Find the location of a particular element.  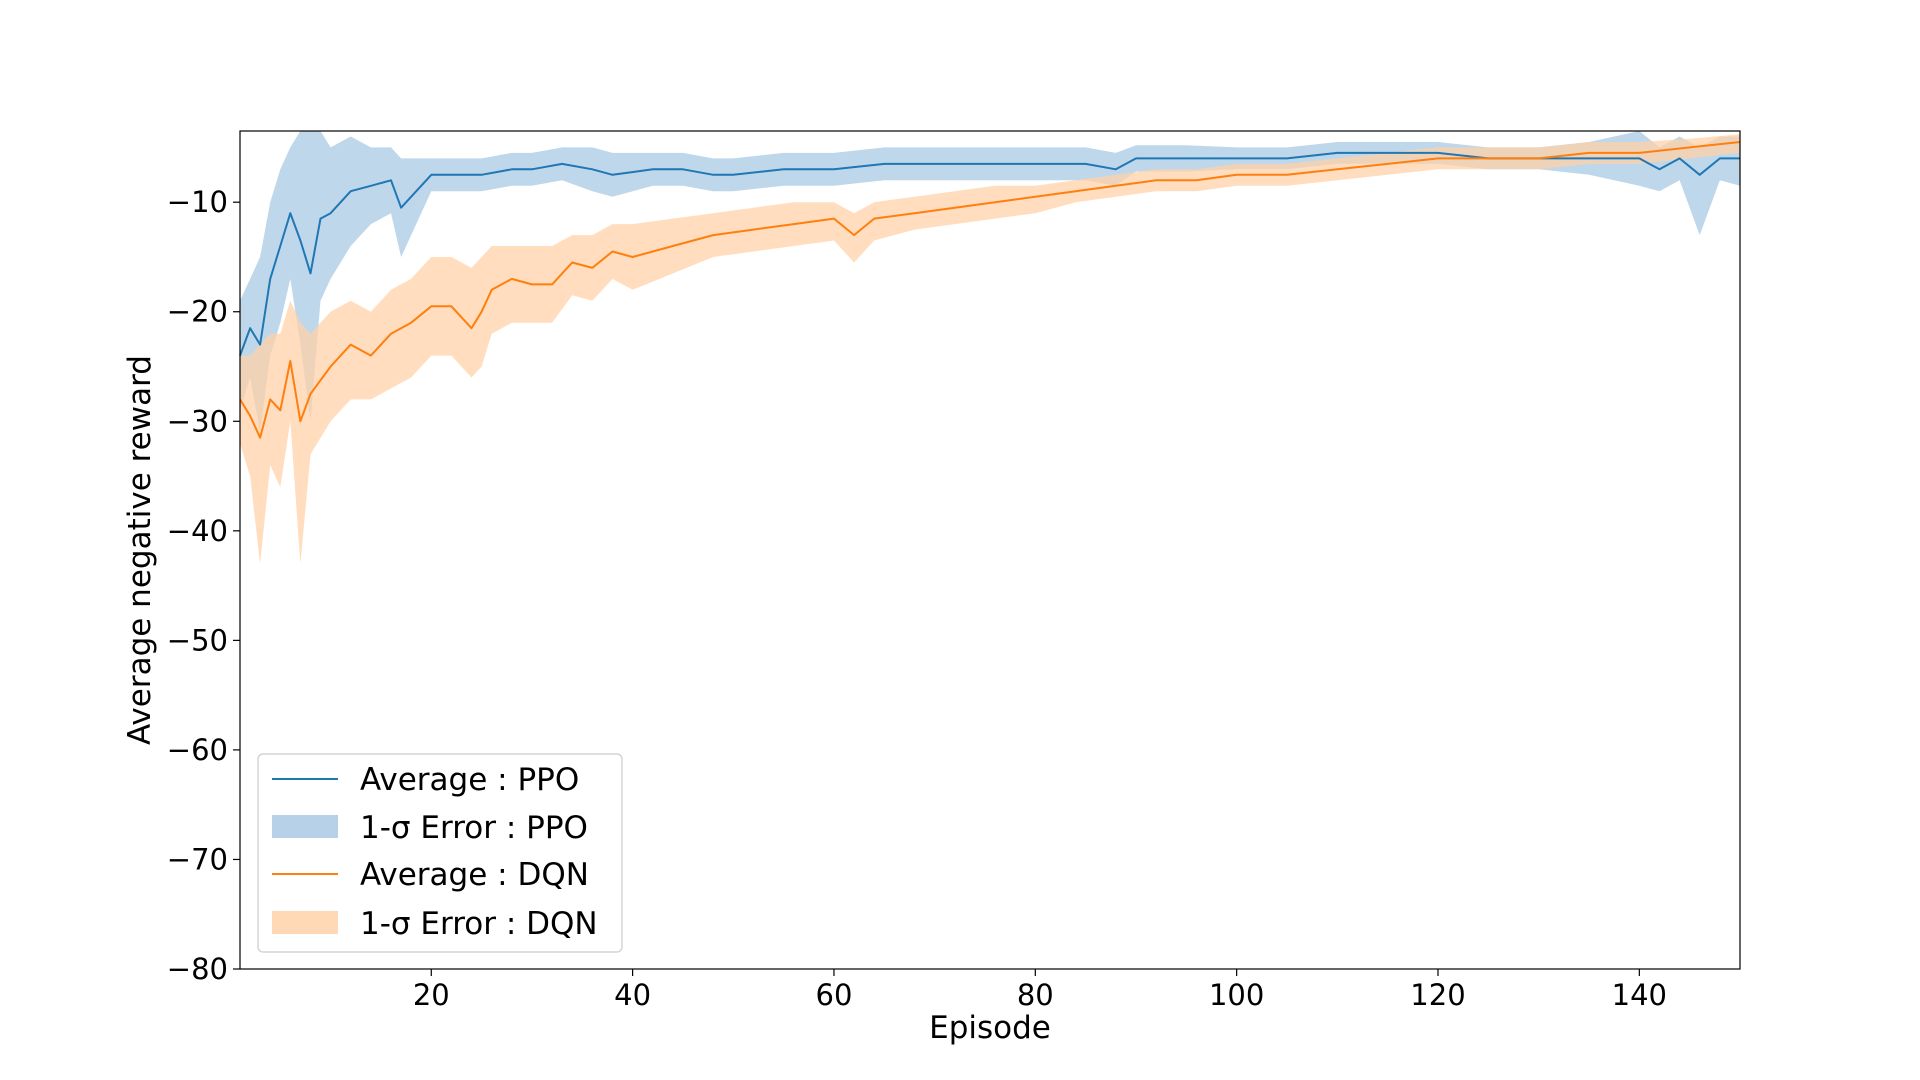

y-tick-label: −20 is located at coordinates (197, 312).